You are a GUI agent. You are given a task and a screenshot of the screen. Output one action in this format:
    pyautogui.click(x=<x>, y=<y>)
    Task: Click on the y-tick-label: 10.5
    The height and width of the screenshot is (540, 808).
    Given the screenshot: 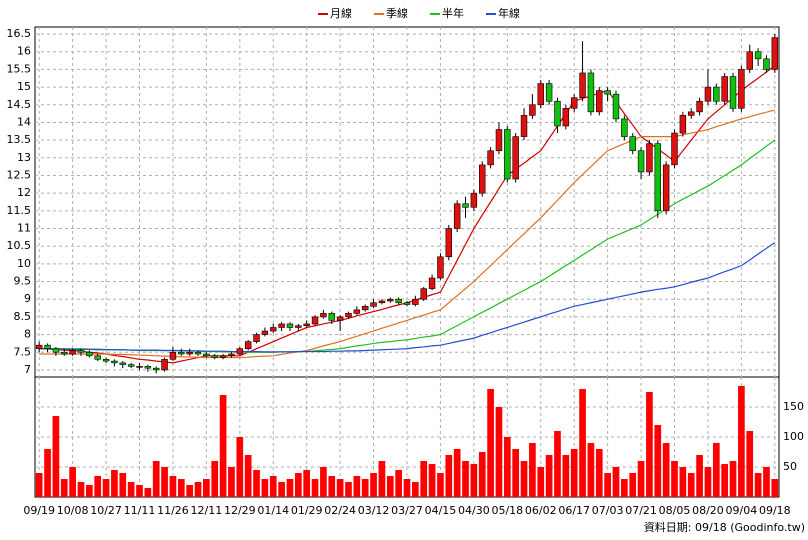 What is the action you would take?
    pyautogui.click(x=19, y=245)
    